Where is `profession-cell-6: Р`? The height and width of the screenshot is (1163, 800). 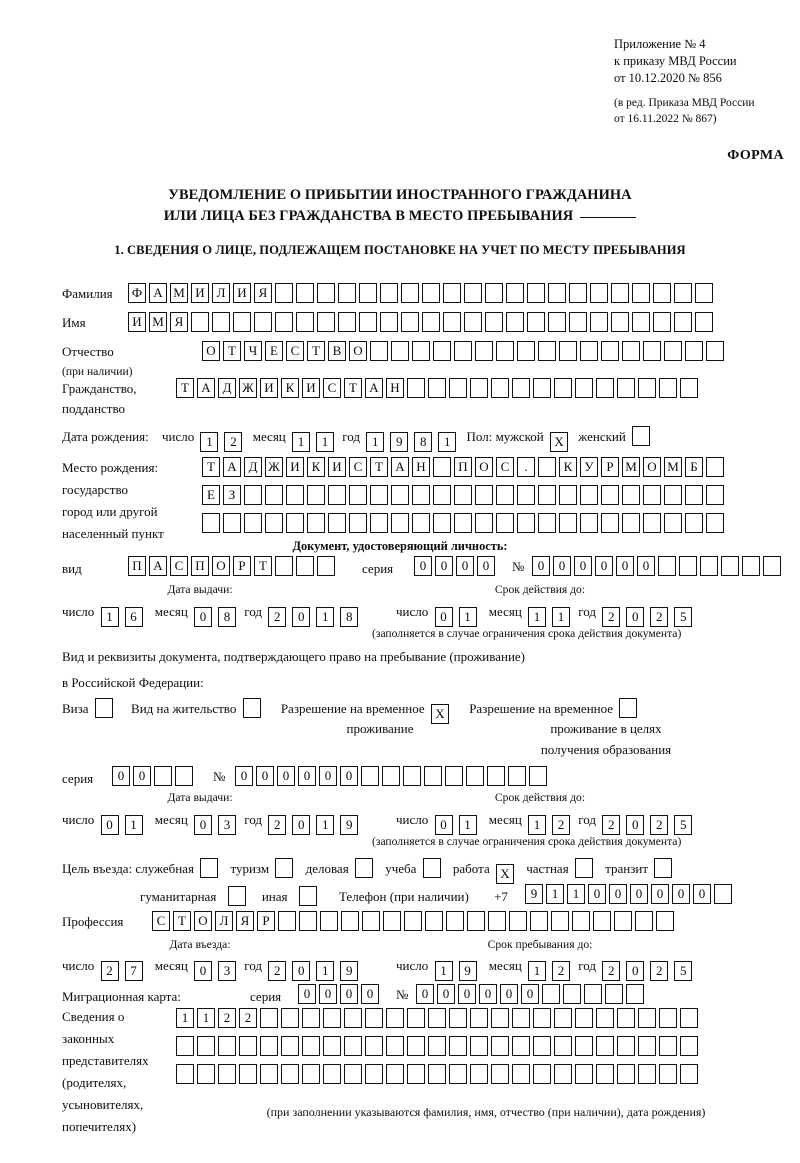
profession-cell-6: Р is located at coordinates (266, 921).